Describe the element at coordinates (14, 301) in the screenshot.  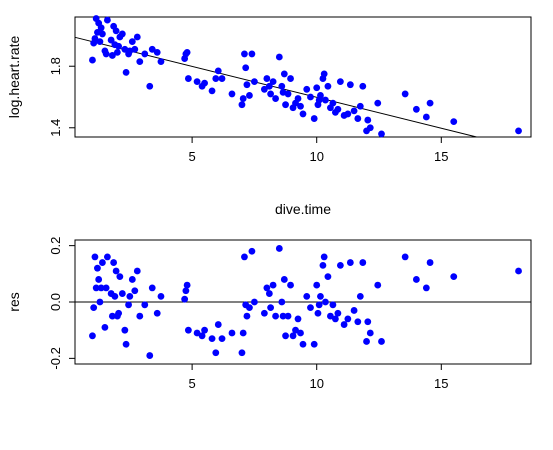
I see `bottom-y-axis-label: res` at that location.